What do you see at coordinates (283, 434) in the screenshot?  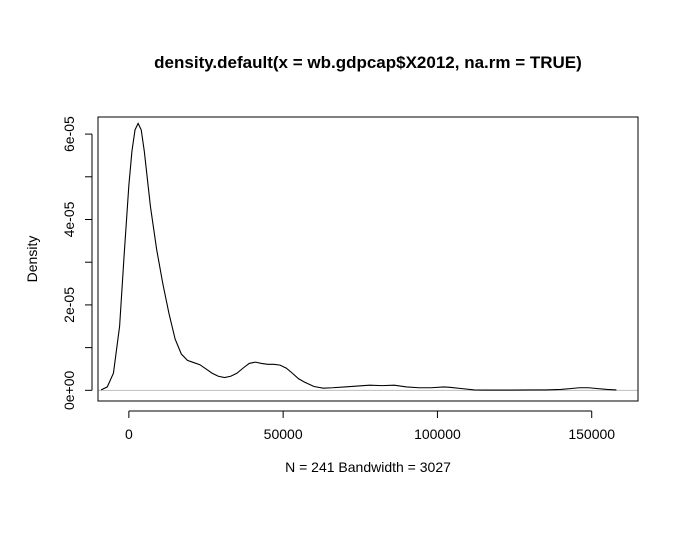 I see `x-tick-label: 50000` at bounding box center [283, 434].